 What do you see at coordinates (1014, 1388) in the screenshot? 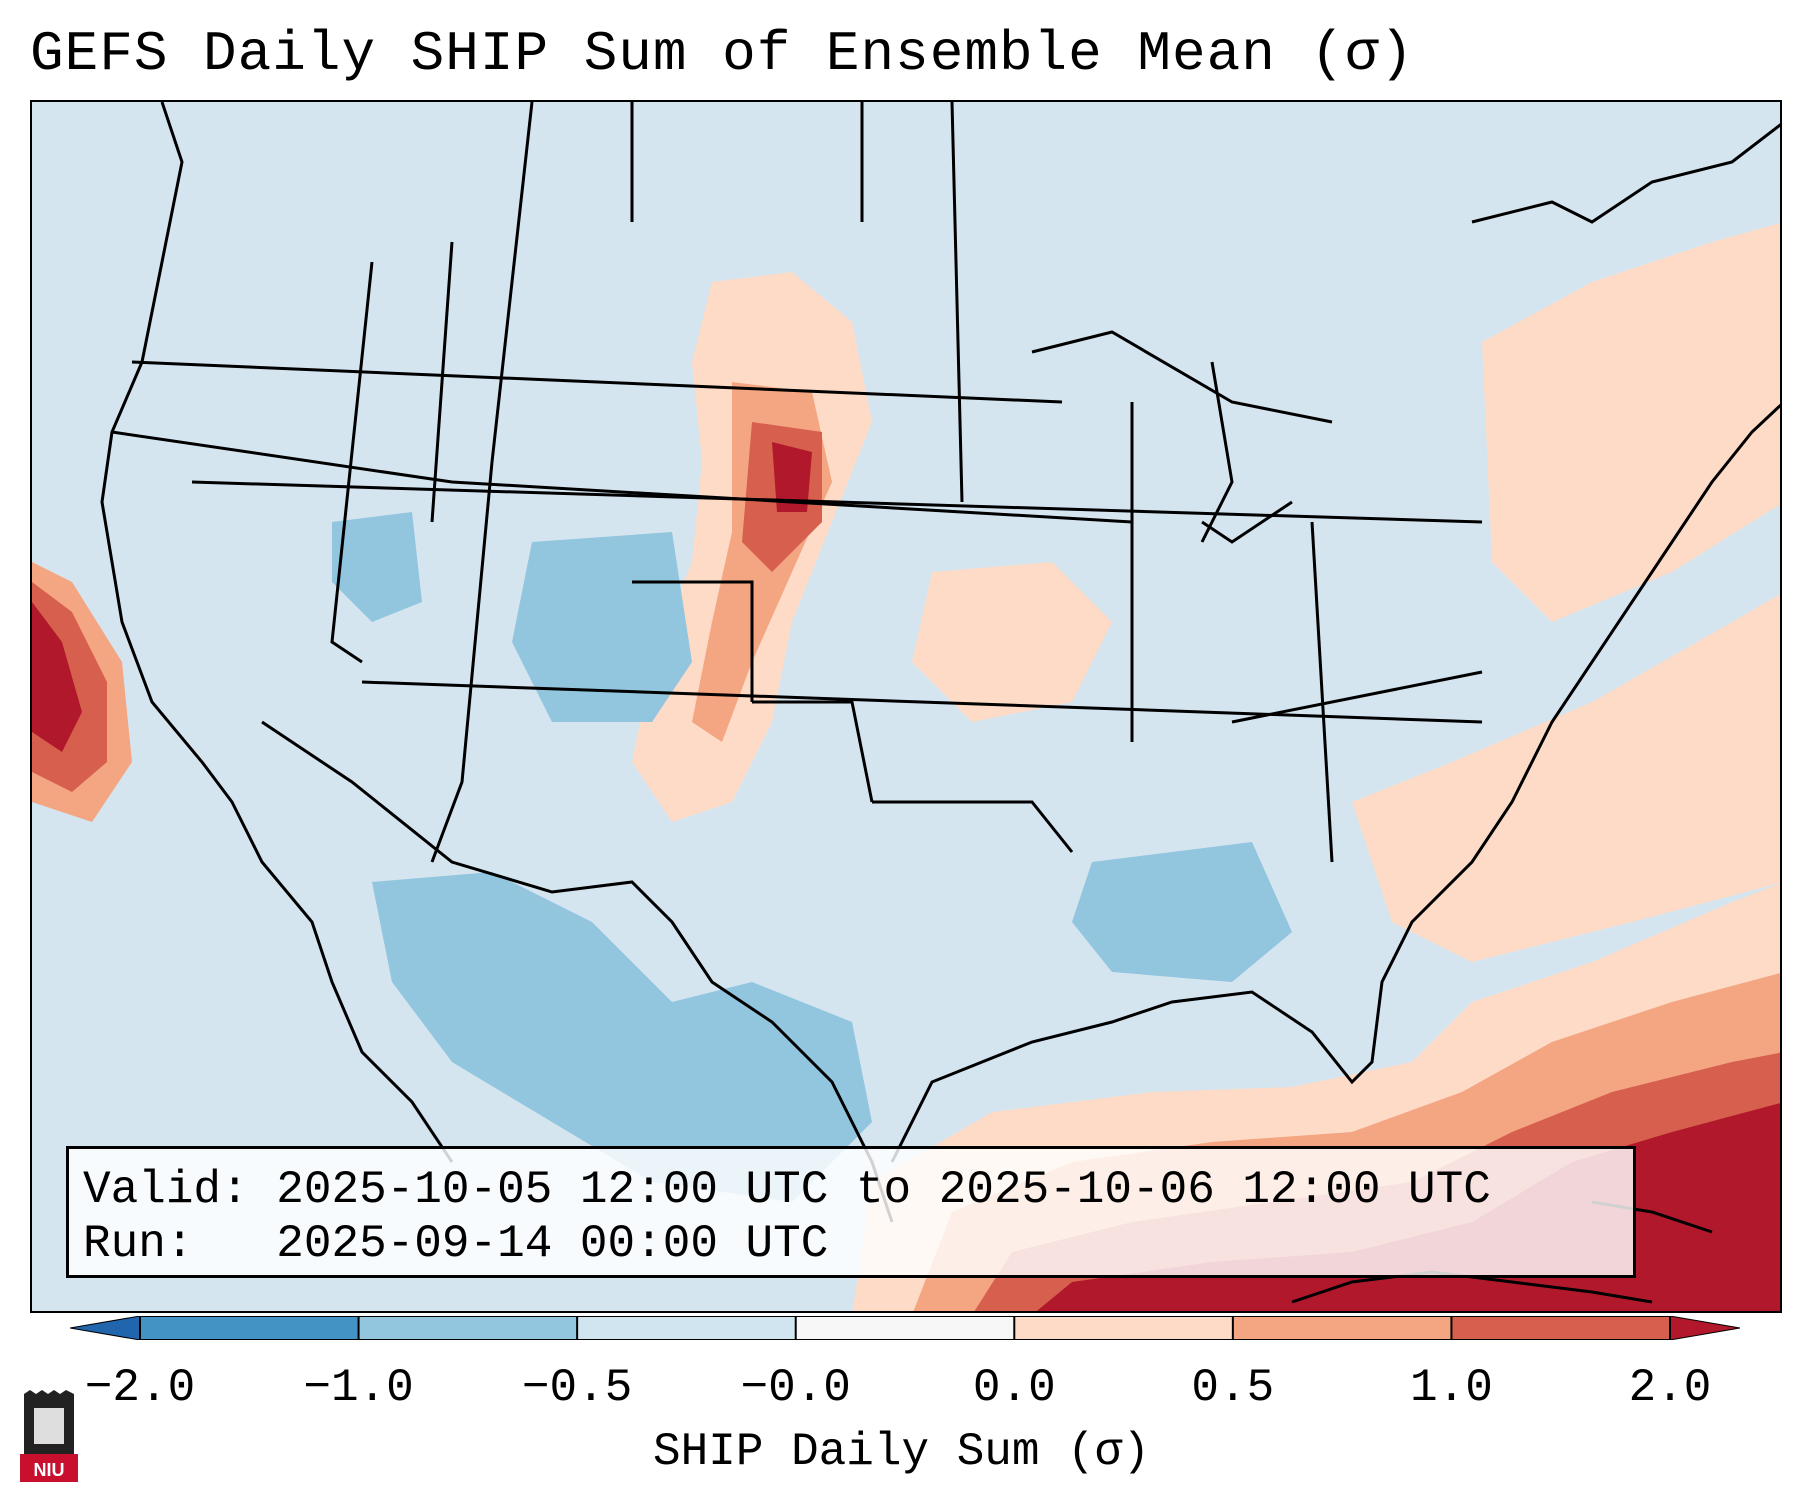
I see `colorbar-tick-label: 0.0` at bounding box center [1014, 1388].